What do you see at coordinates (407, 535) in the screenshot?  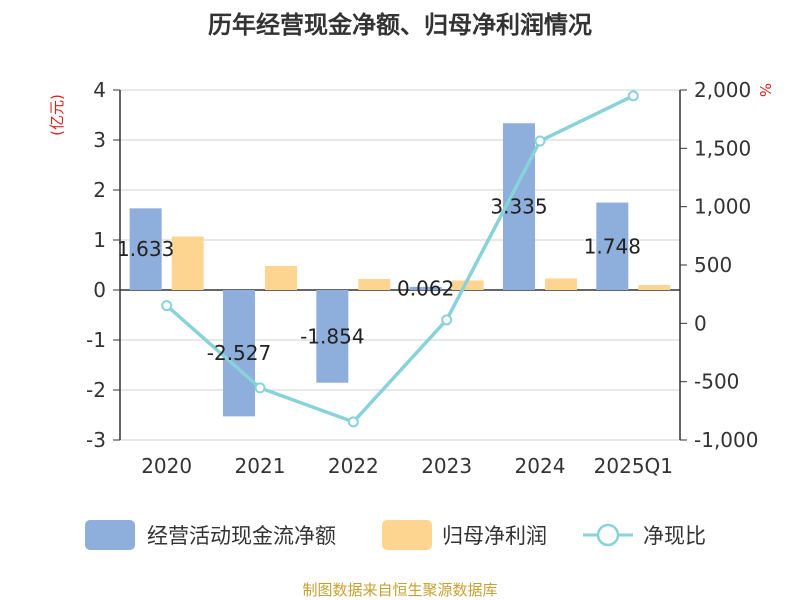 I see `legend-swatch-net-profit` at bounding box center [407, 535].